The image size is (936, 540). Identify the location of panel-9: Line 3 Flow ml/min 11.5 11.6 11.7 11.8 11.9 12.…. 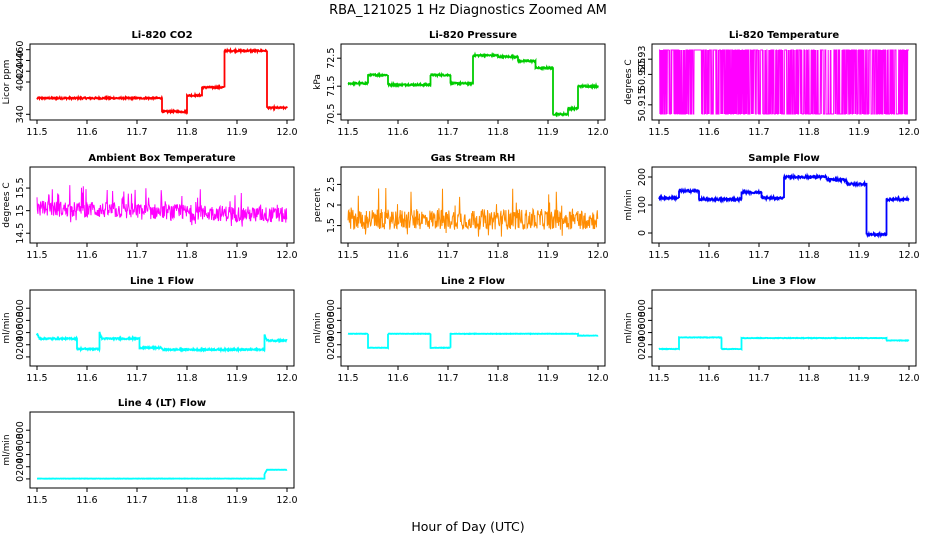
(772, 330).